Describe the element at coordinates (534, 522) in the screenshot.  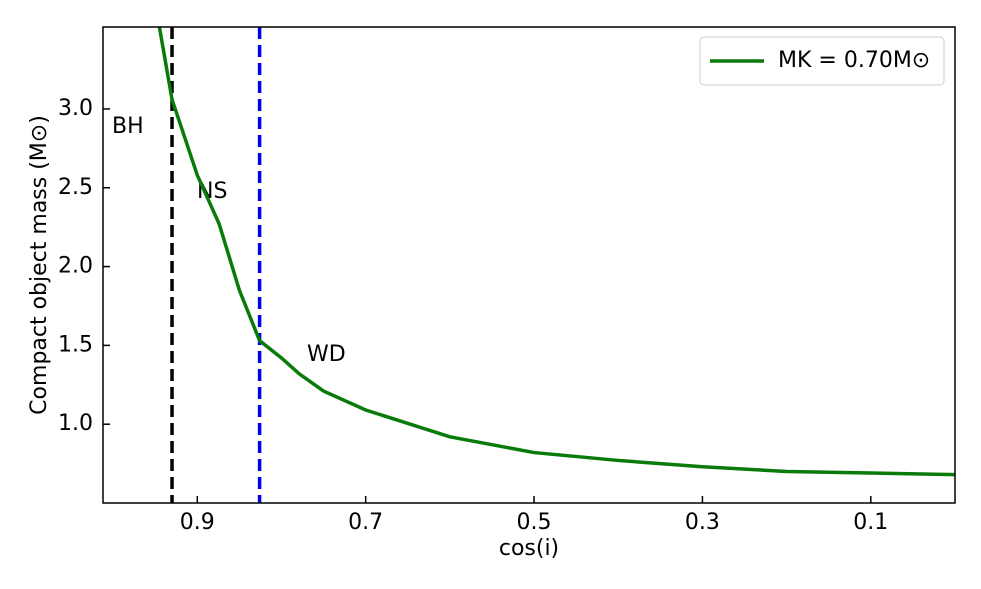
I see `x-tick-label: 0.5` at that location.